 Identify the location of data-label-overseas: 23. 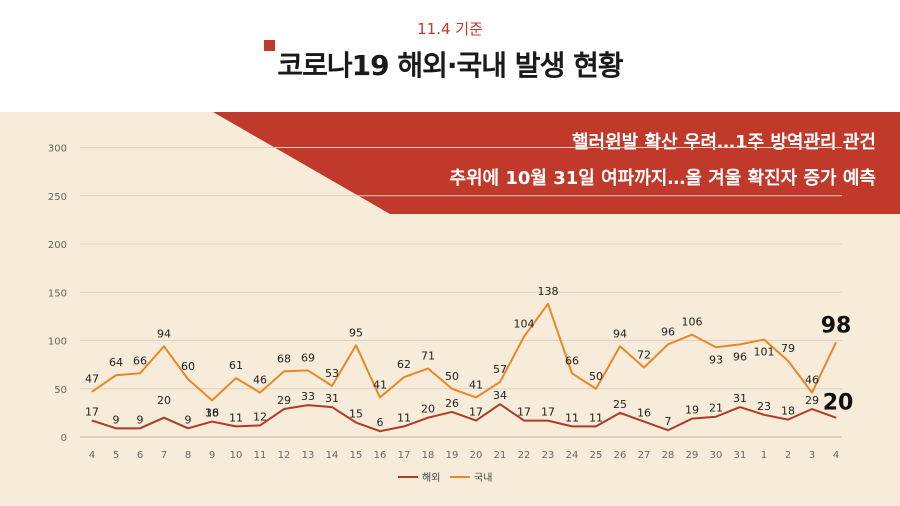
(764, 406).